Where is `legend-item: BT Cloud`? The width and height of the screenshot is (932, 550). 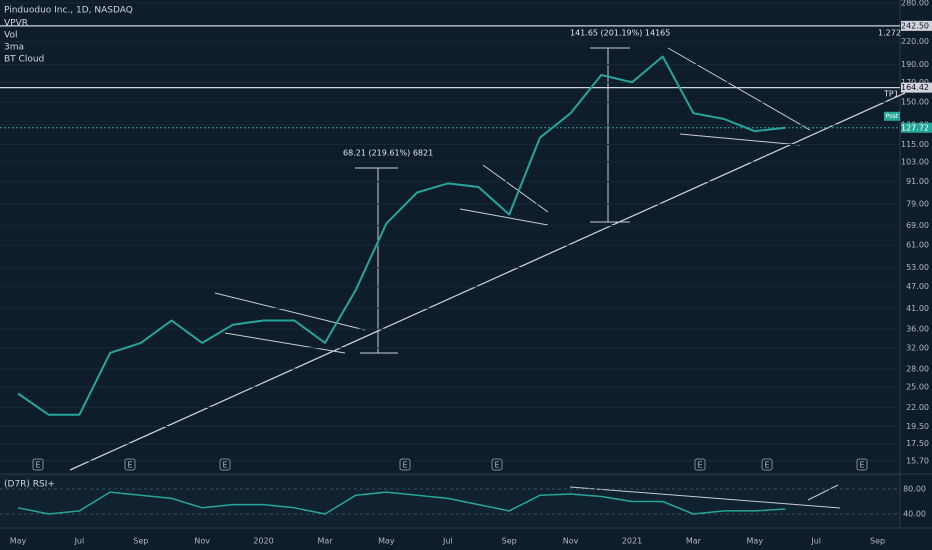
legend-item: BT Cloud is located at coordinates (24, 60).